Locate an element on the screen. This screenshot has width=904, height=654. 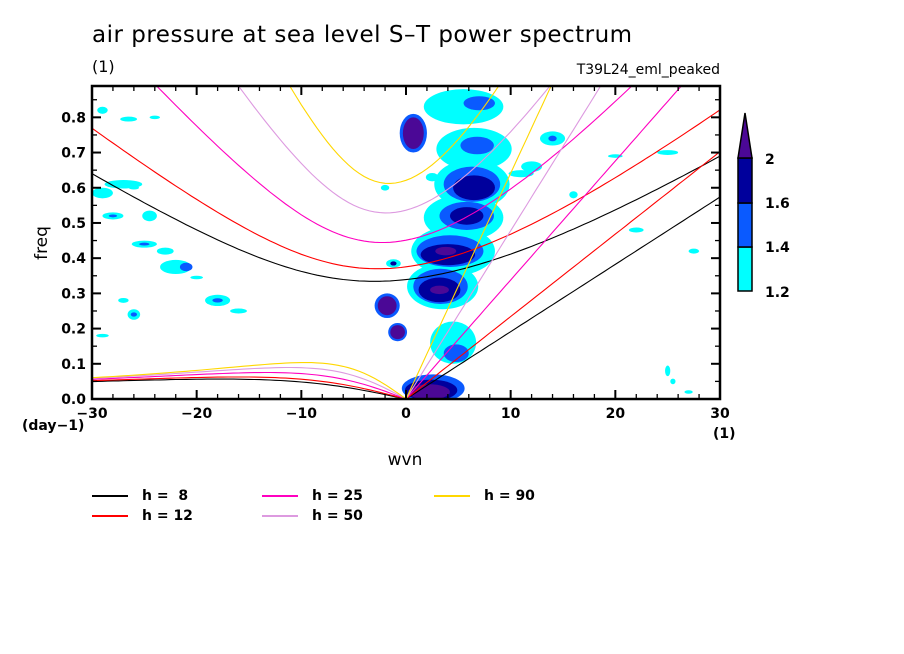
legend-entry: h = 25 is located at coordinates (312, 496).